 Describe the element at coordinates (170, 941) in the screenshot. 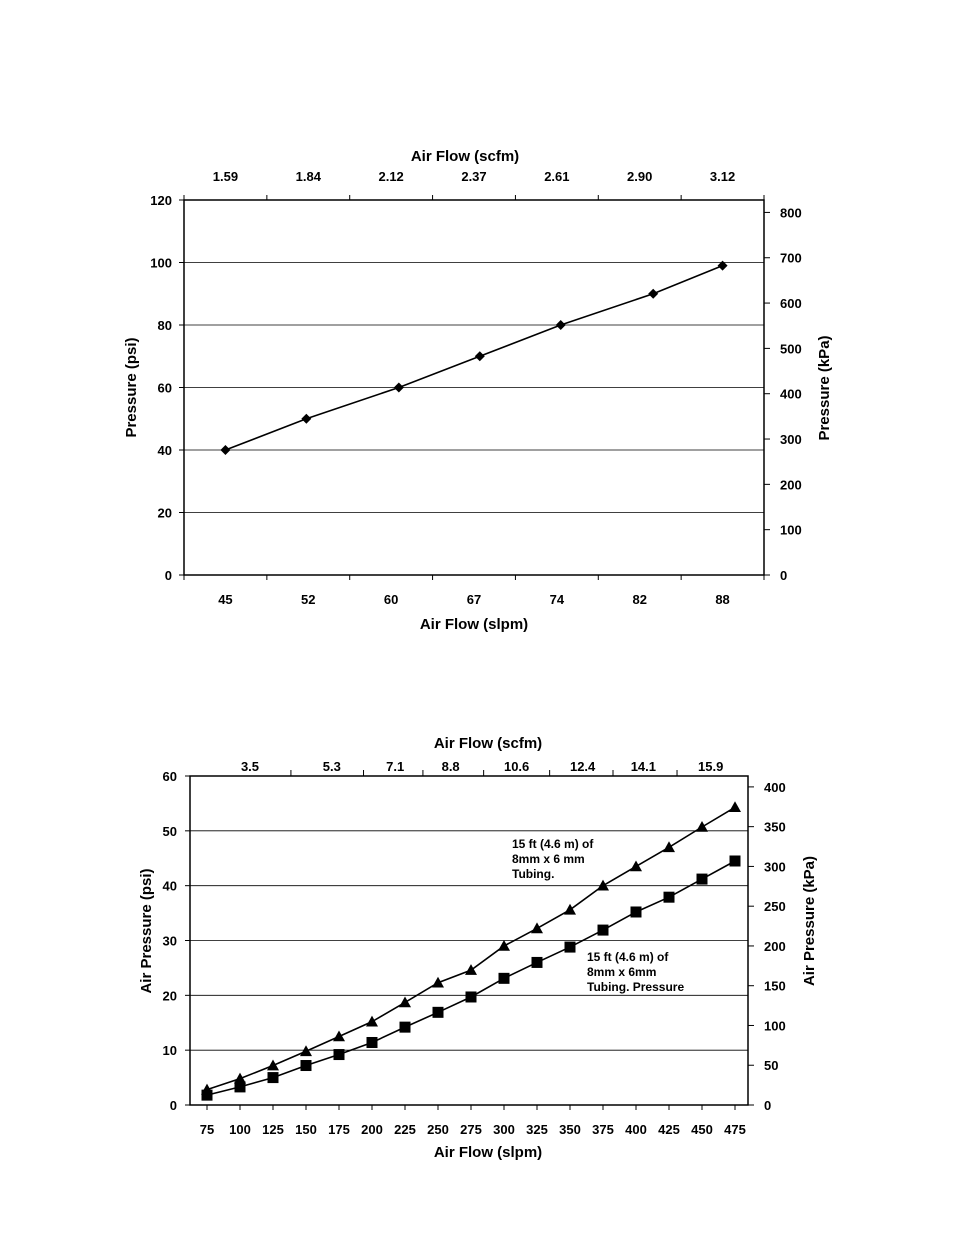

I see `chart-2-y-left-tick-label: 30` at that location.